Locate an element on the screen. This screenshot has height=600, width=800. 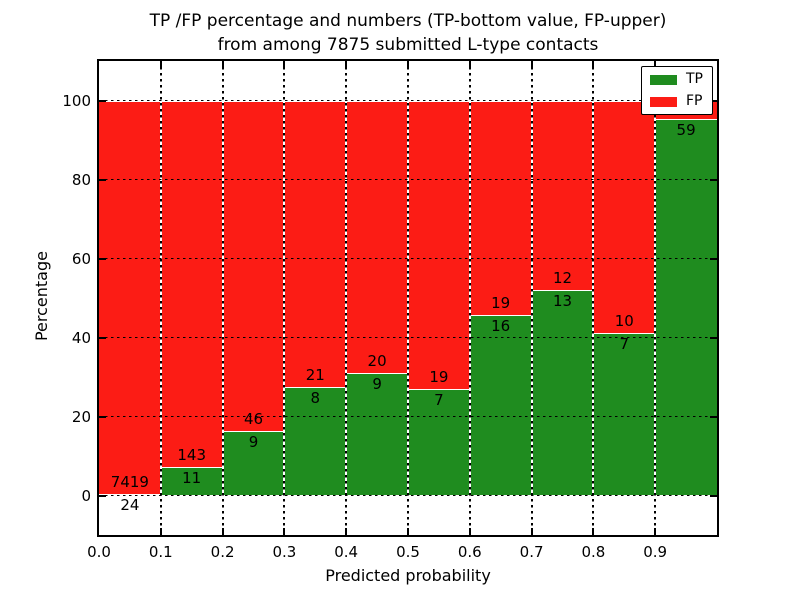
x-tick-label: 0.2 is located at coordinates (222, 552).